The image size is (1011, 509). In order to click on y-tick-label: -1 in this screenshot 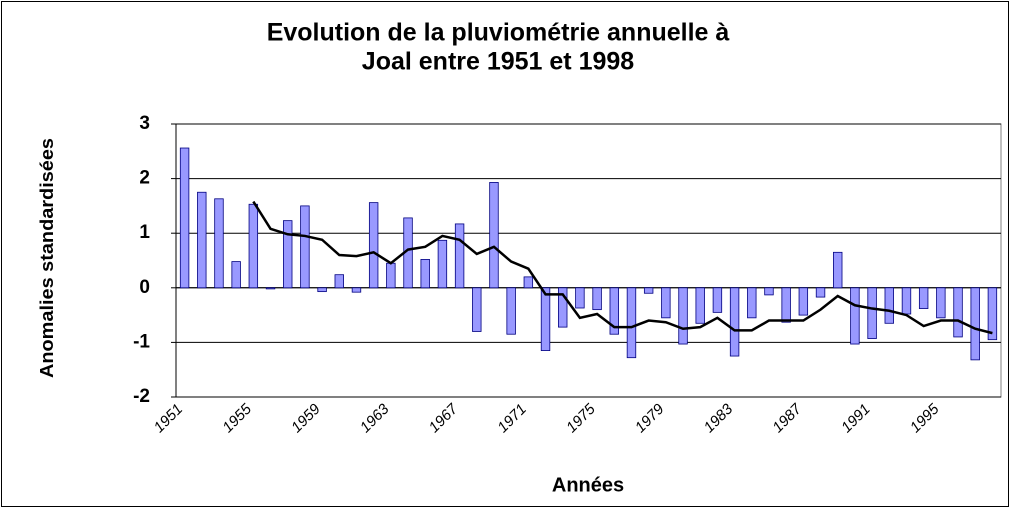, I will do `click(141, 341)`.